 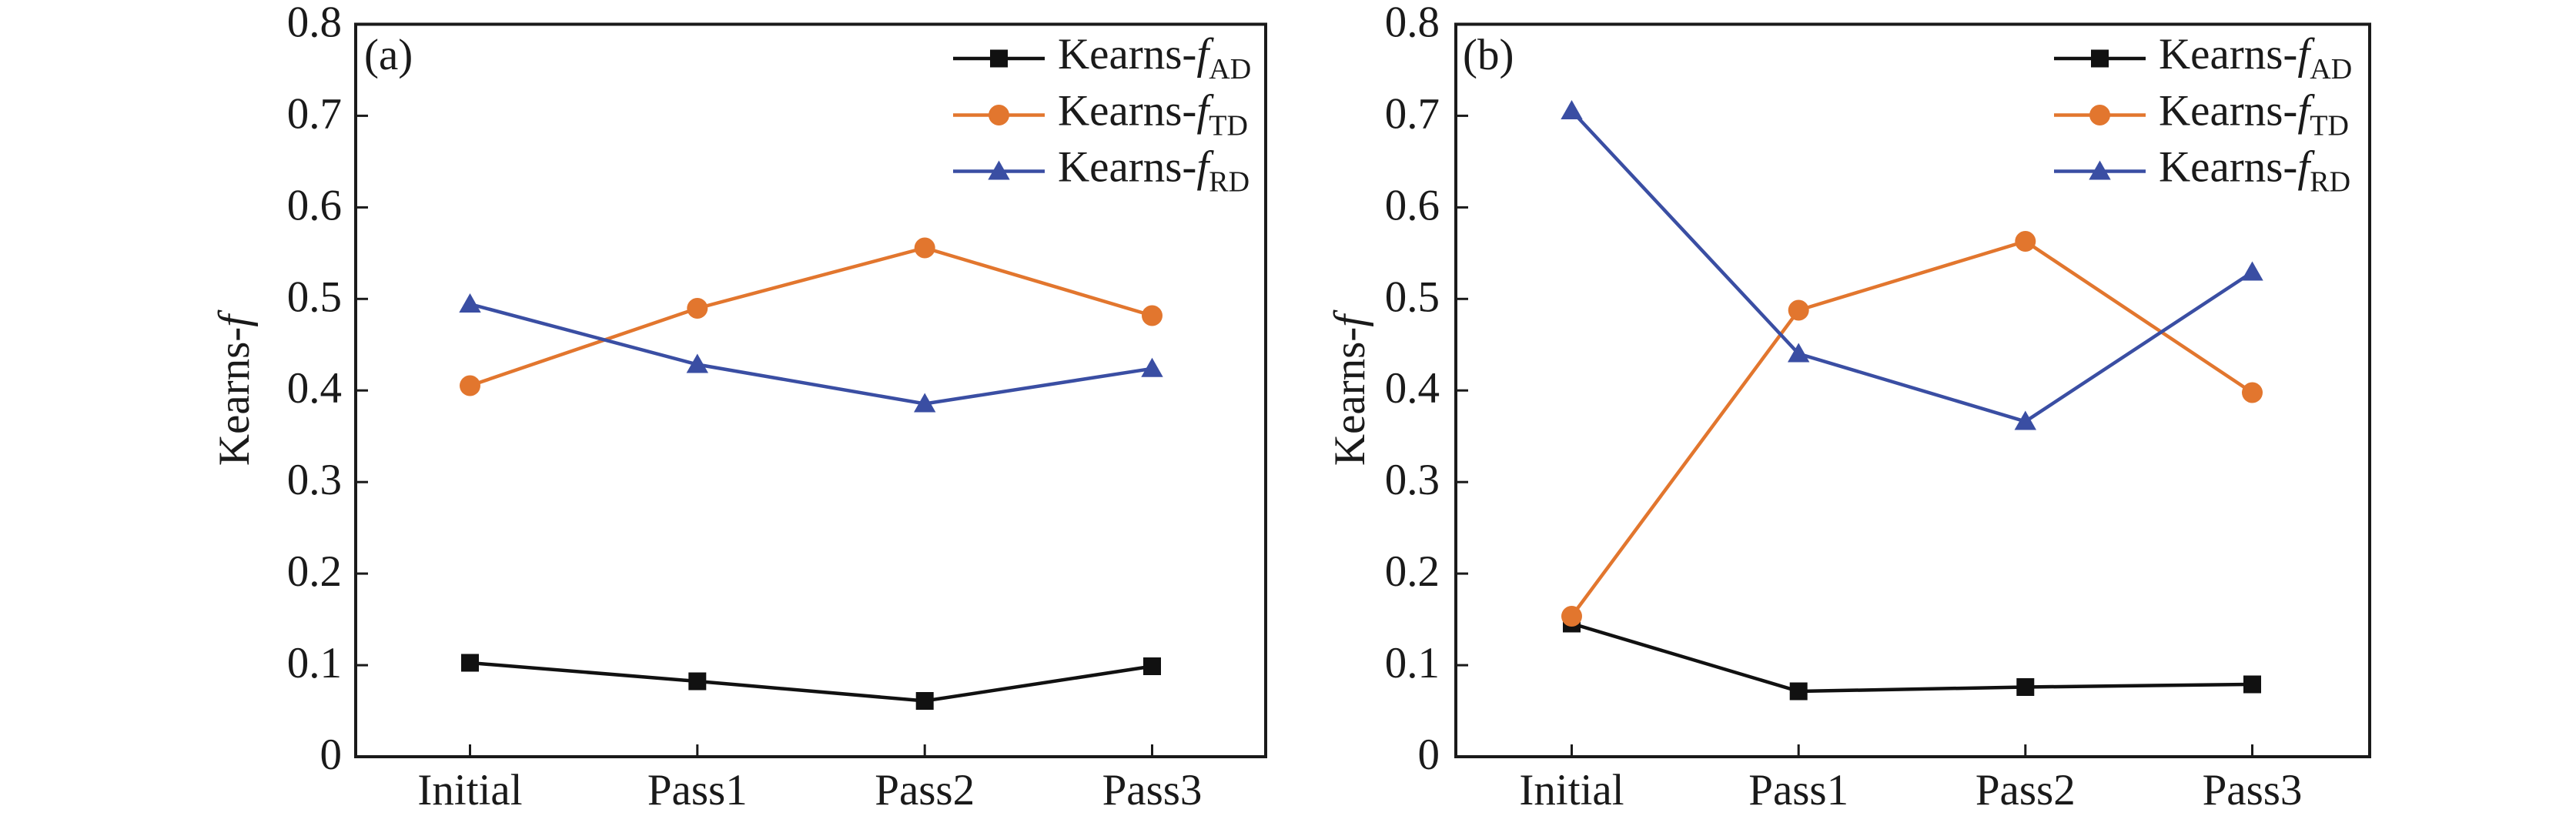 I want to click on svg-text: Kearns-fTD, so click(x=2254, y=115).